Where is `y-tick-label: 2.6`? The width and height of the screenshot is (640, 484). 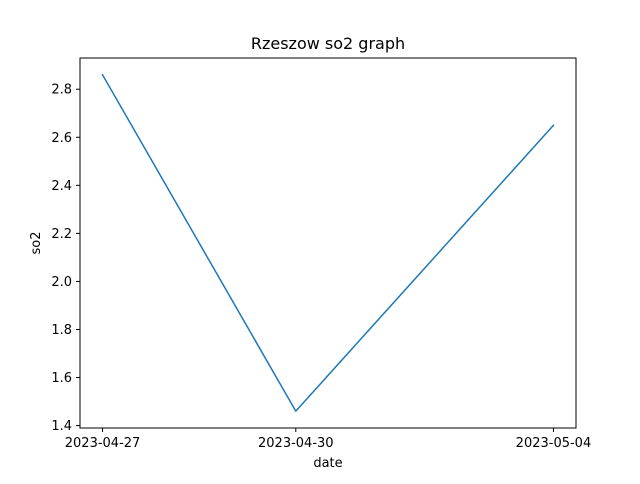
y-tick-label: 2.6 is located at coordinates (61, 138).